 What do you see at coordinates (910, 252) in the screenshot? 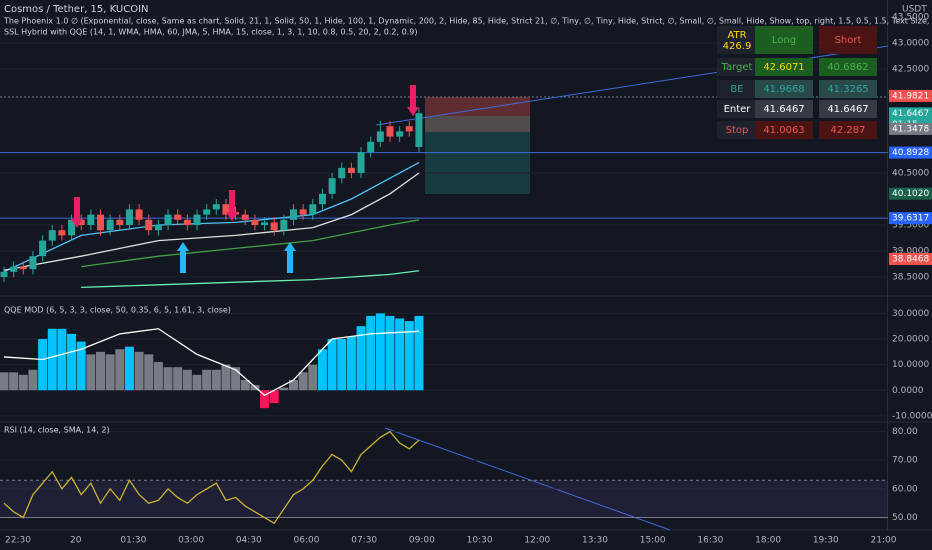
I see `y-tick-label: 39.0000` at bounding box center [910, 252].